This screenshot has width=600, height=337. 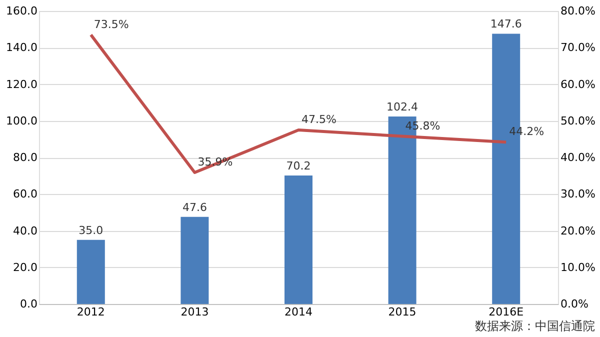 What do you see at coordinates (402, 312) in the screenshot?
I see `x-tick-label: 2015` at bounding box center [402, 312].